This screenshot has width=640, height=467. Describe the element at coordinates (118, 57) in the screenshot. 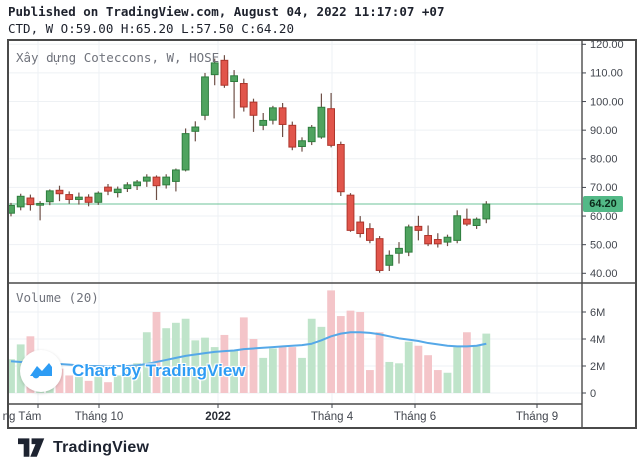

I see `symbol-title: Xây dựng Coteccons, W, HOSE` at that location.